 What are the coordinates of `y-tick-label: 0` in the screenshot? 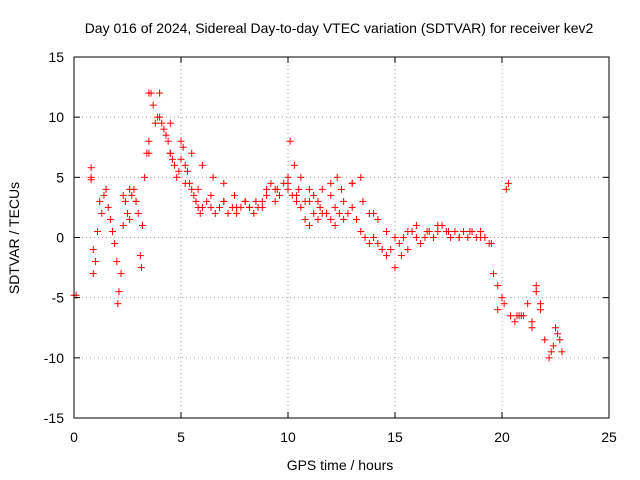 It's located at (60, 238).